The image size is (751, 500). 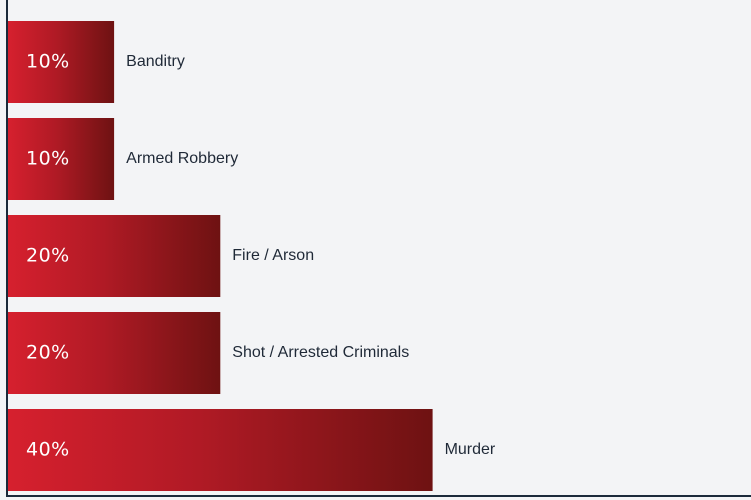 I want to click on category-label-banditry: Banditry, so click(x=155, y=61).